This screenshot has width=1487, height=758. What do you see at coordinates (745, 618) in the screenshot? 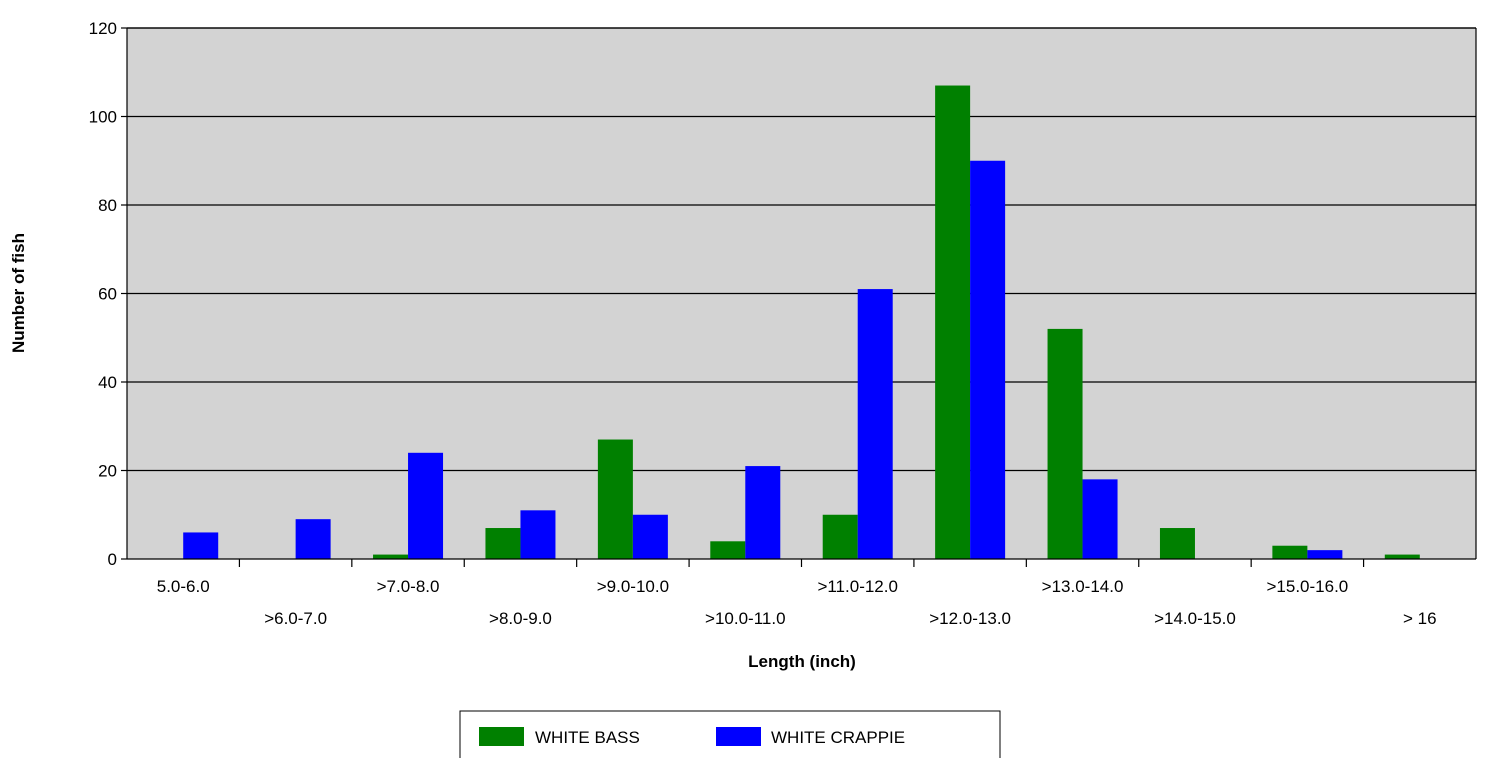
I see `x-tick-label: >10.0-11.0` at bounding box center [745, 618].